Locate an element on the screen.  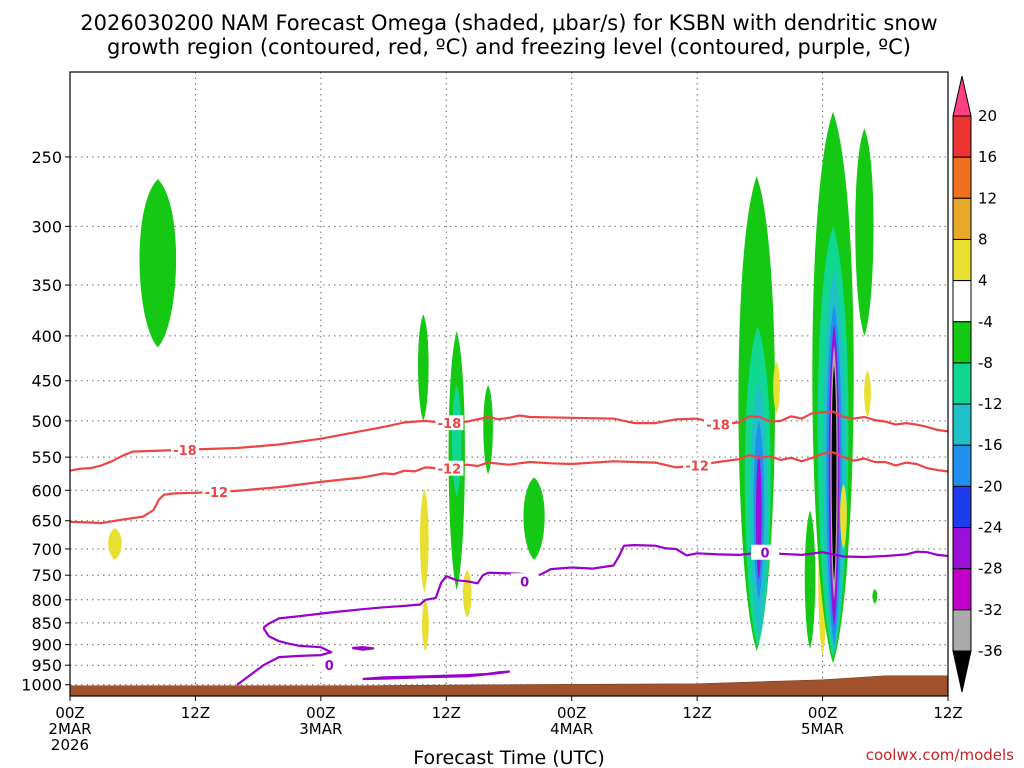
y-tick-label: 250 is located at coordinates (46, 157).